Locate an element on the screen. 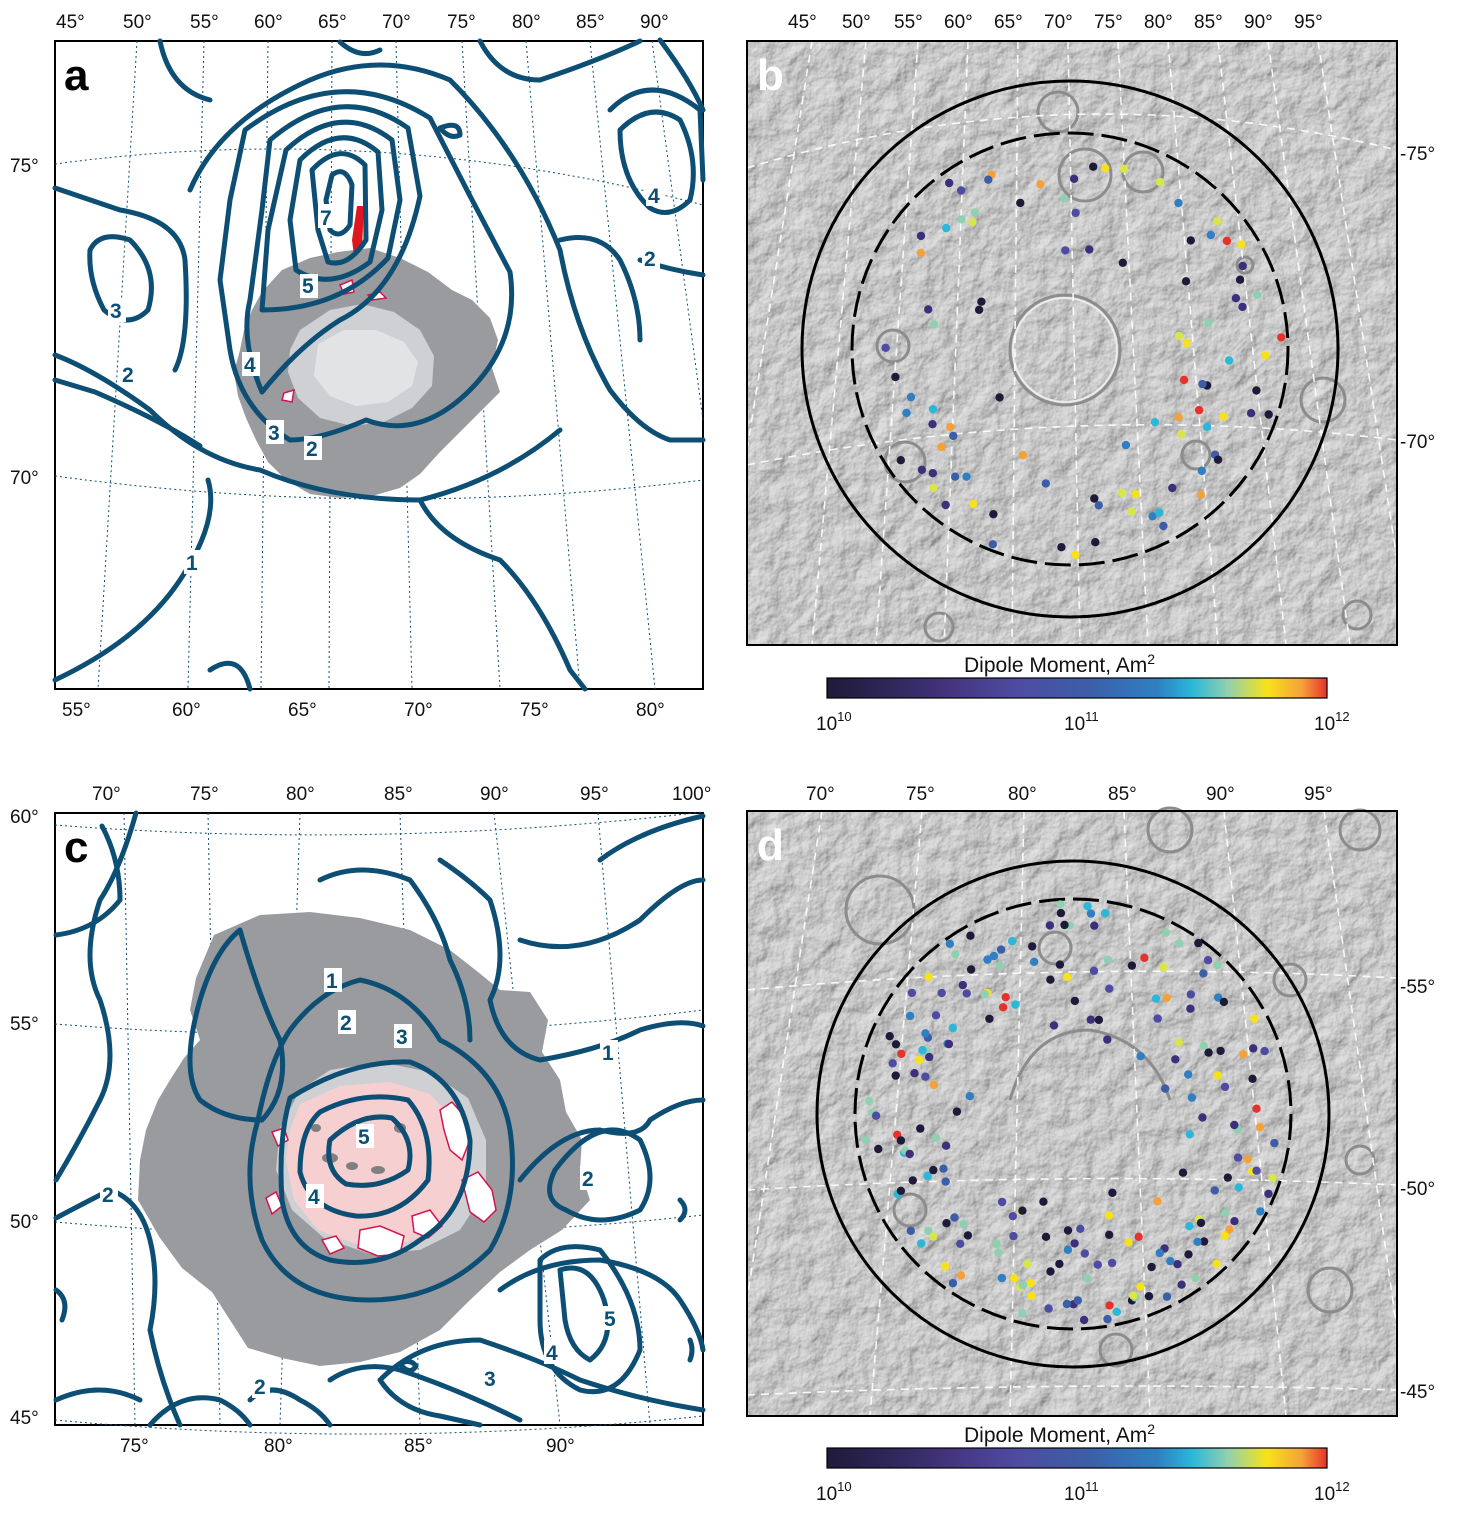  panel-a-lighter-region is located at coordinates (366, 368).